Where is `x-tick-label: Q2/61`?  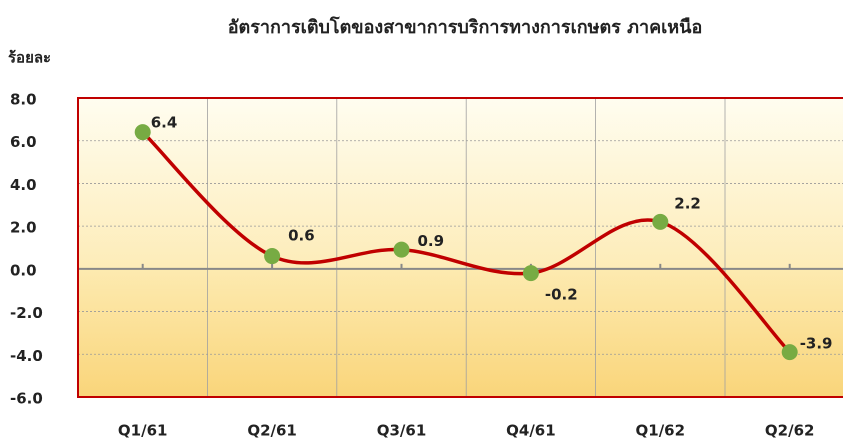 x-tick-label: Q2/61 is located at coordinates (272, 431).